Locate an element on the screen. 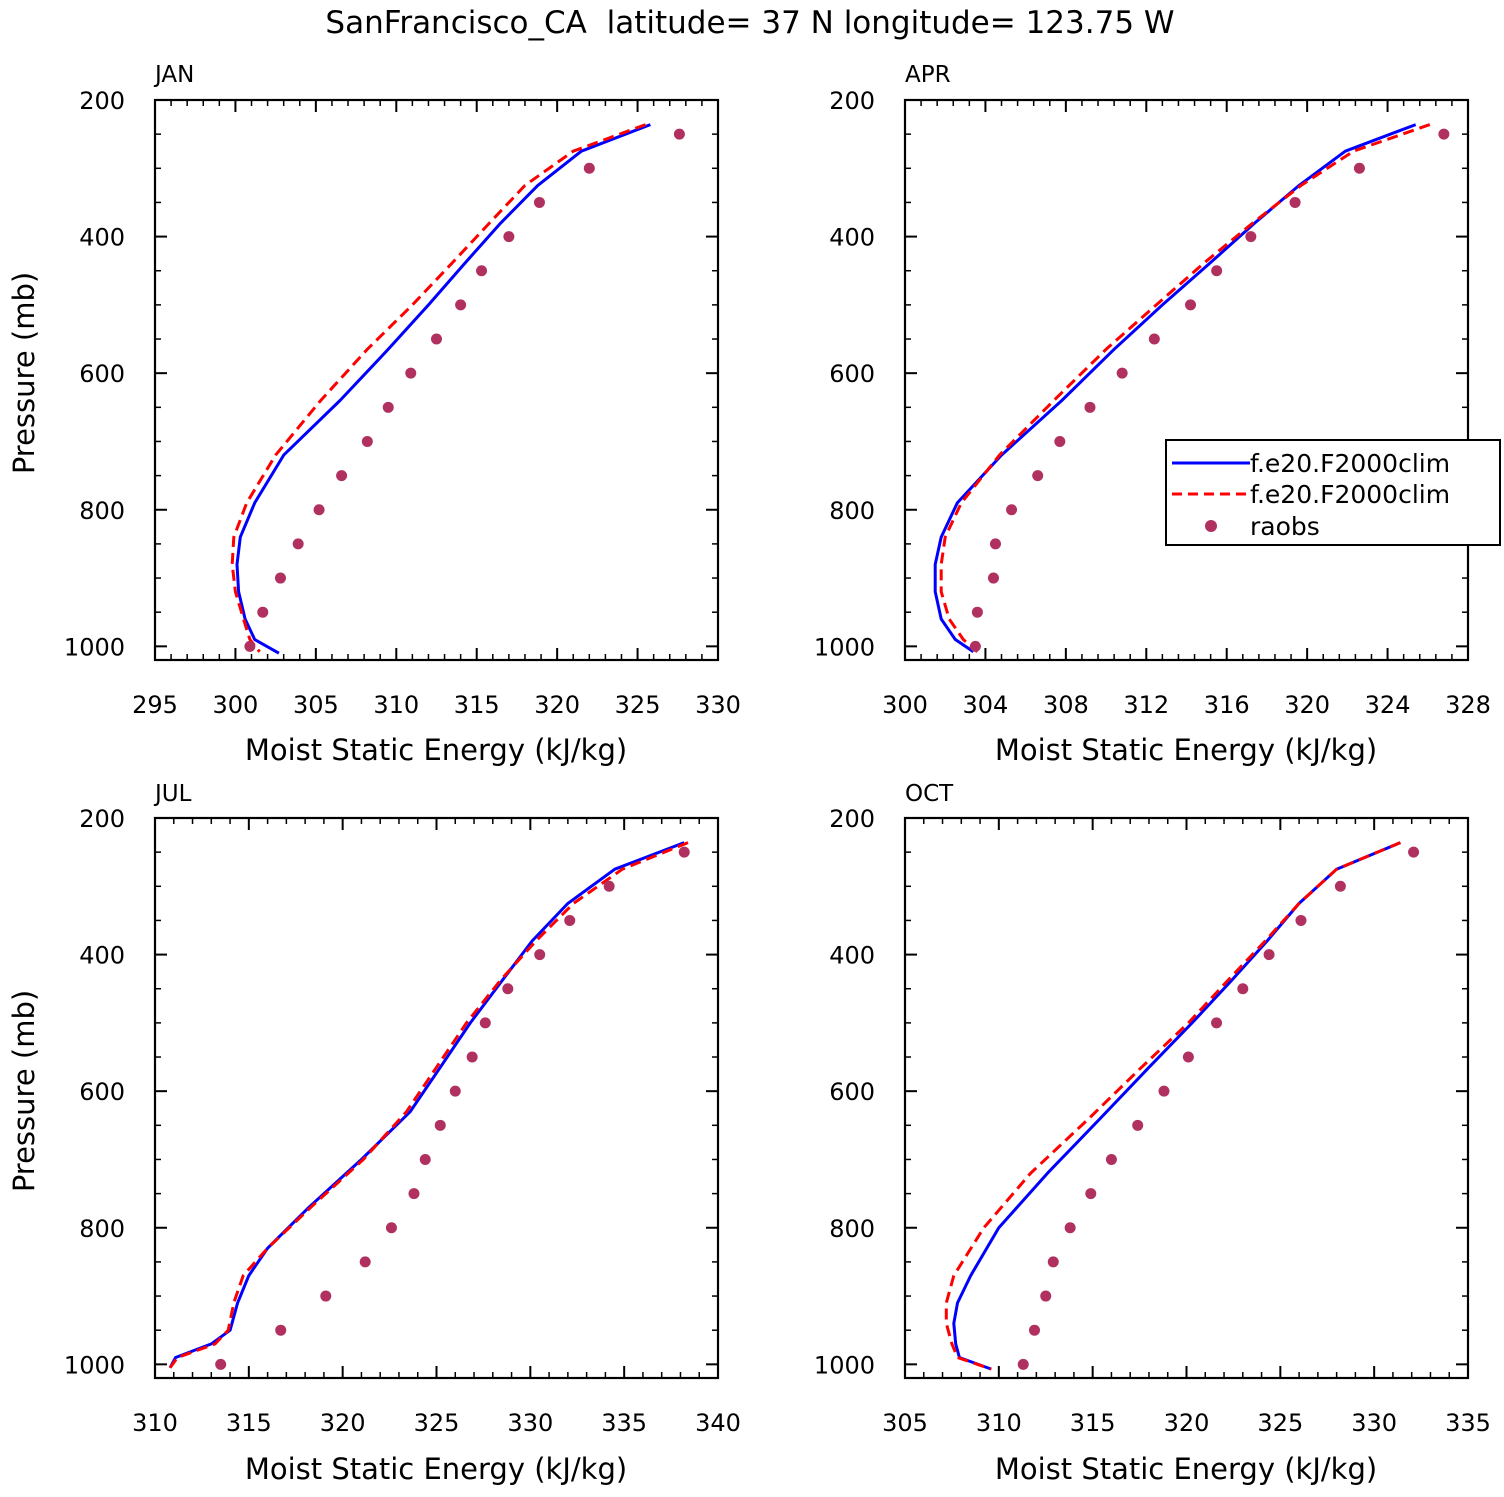 The image size is (1504, 1497). panel-label-jul: JUL is located at coordinates (172, 794).